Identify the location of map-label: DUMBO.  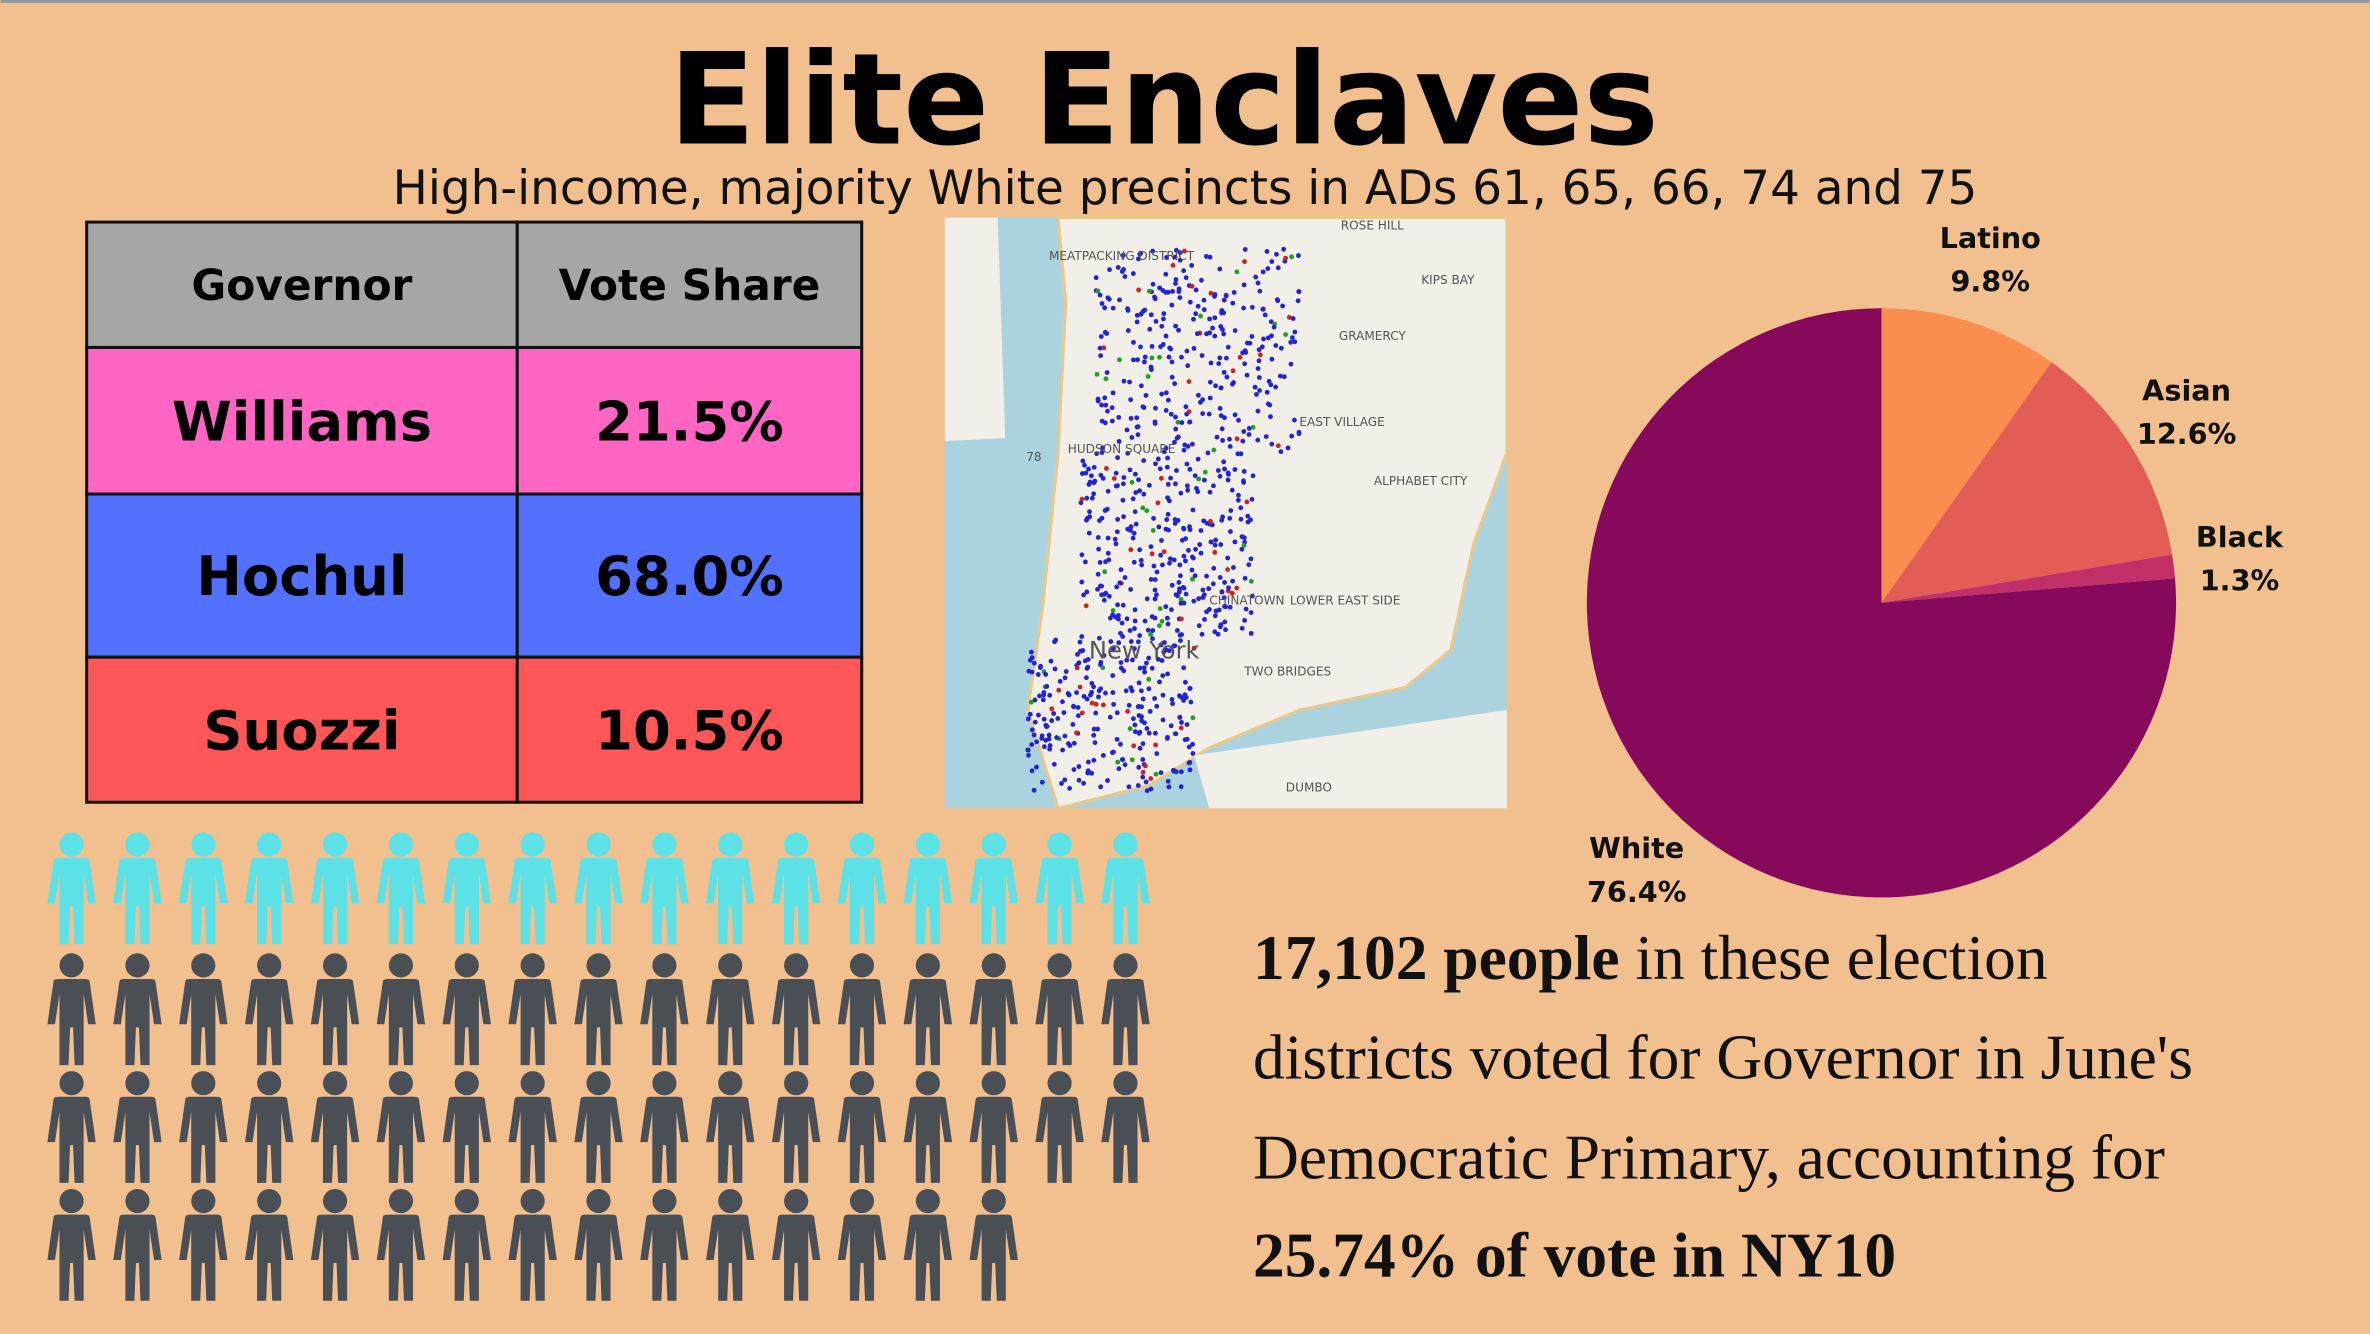
(1309, 788).